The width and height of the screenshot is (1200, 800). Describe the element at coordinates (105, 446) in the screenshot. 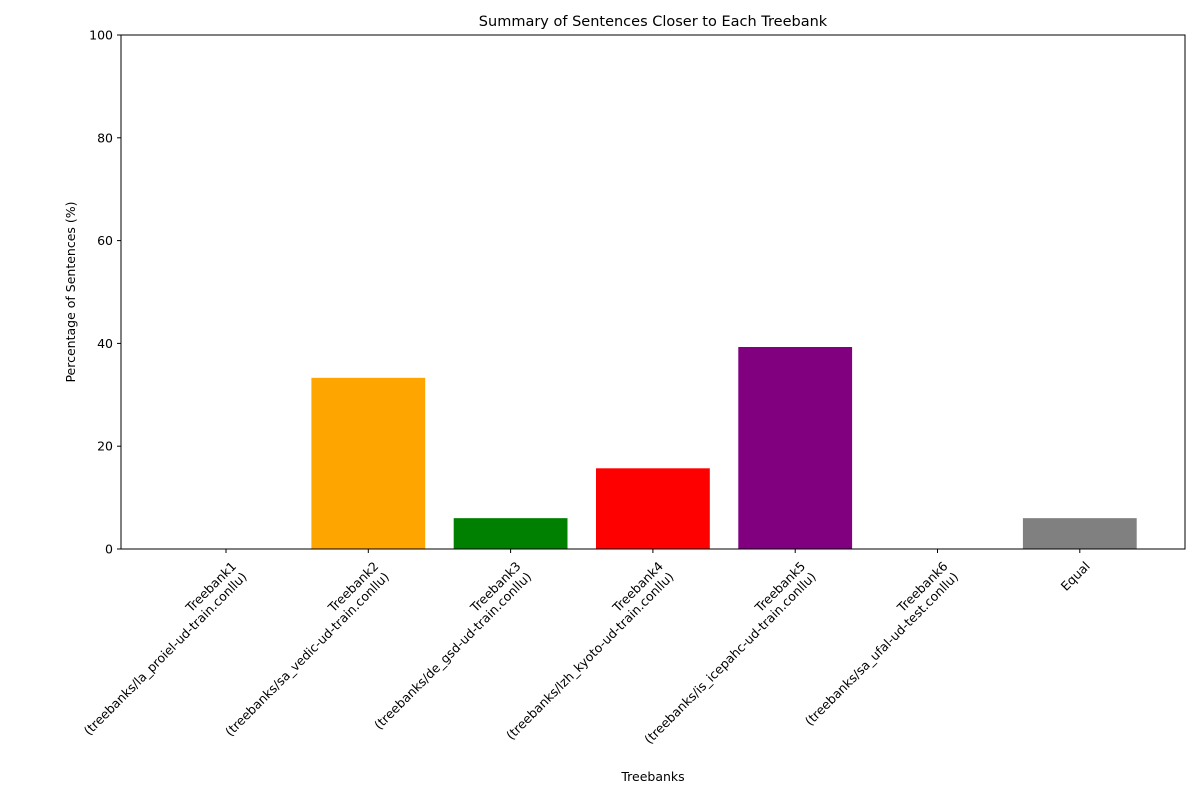

I see `y-tick-label: 20` at that location.